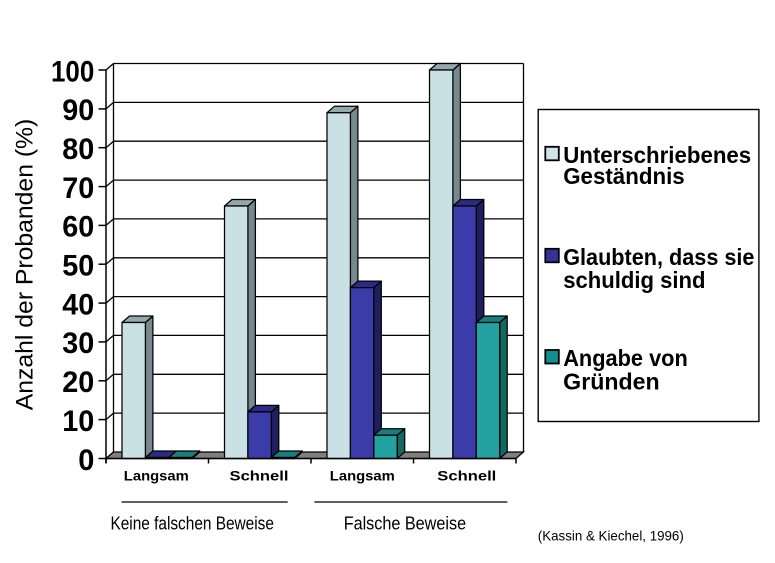 This screenshot has width=775, height=563. What do you see at coordinates (634, 280) in the screenshot?
I see `svg-text: schuldig sind` at bounding box center [634, 280].